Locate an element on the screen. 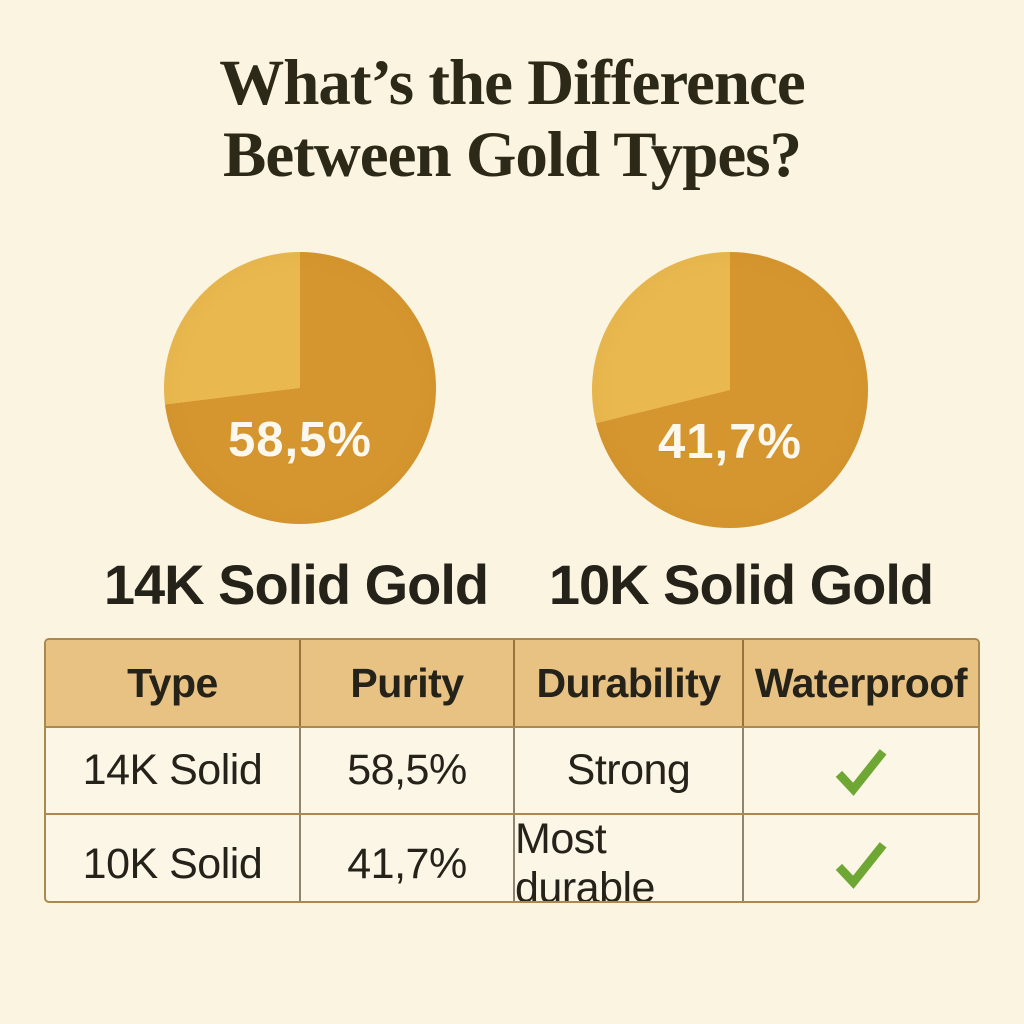 This screenshot has width=1024, height=1024. column-header-type: Type is located at coordinates (172, 682).